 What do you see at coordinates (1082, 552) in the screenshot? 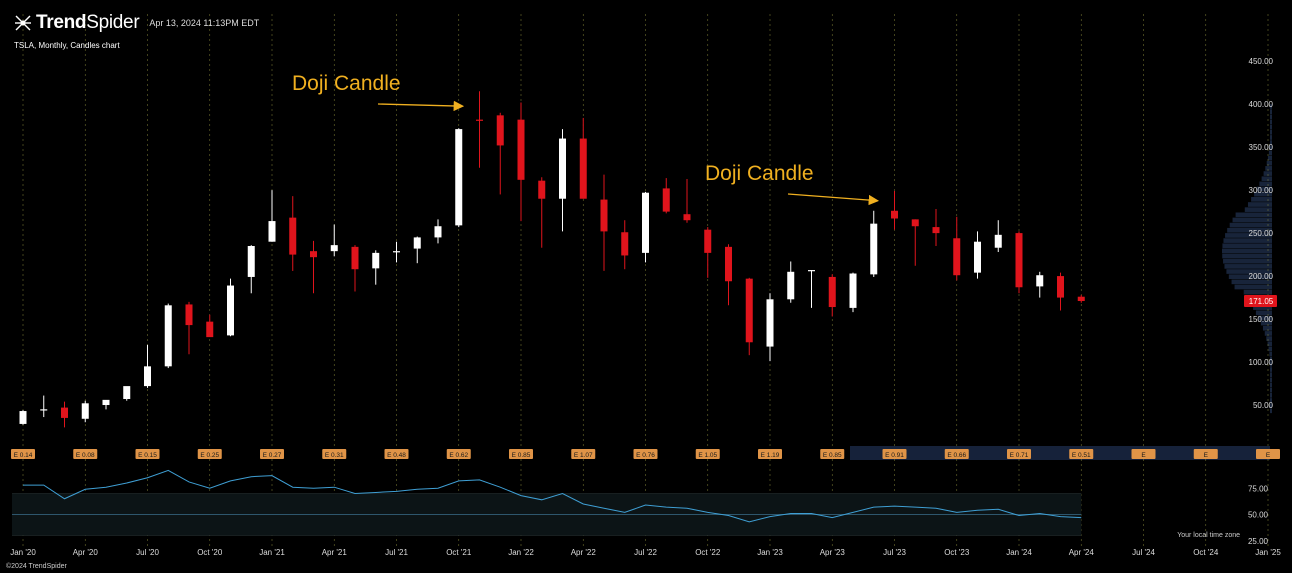
I see `time-tick-label: Apr '24` at bounding box center [1082, 552].